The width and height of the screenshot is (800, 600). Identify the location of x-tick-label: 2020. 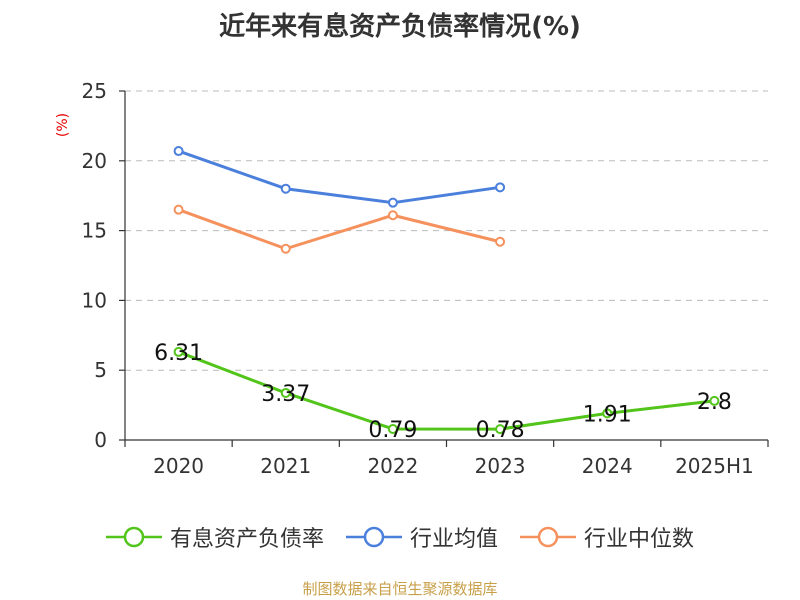
(178, 466).